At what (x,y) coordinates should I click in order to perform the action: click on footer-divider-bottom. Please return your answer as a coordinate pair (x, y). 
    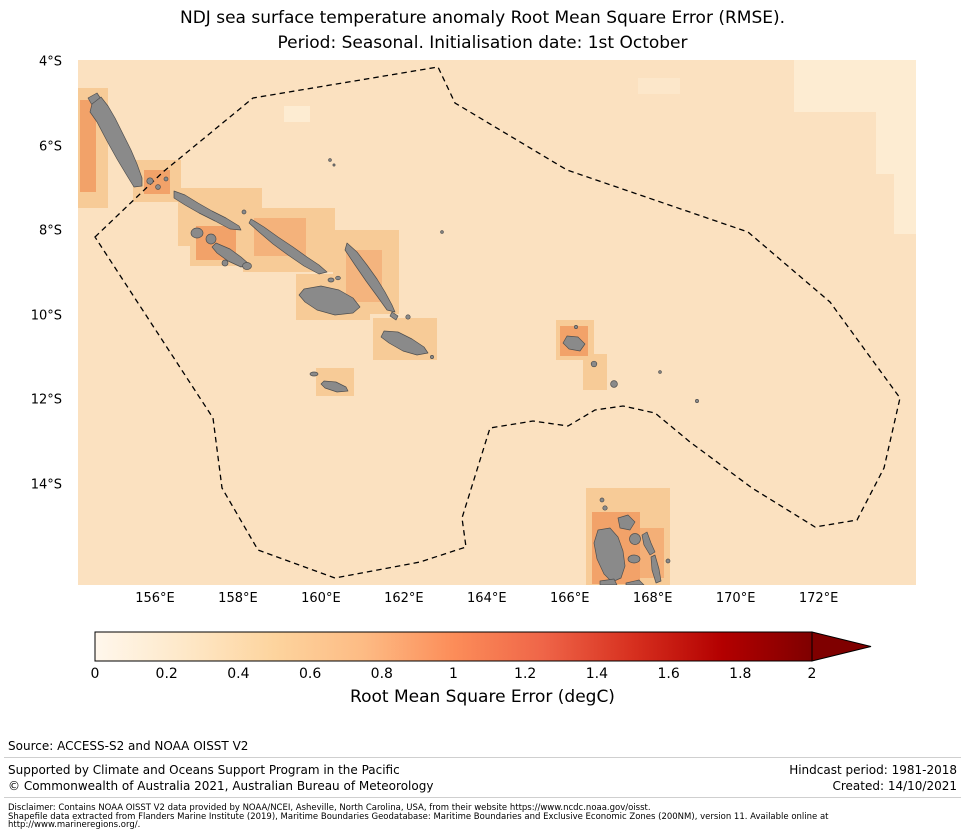
    Looking at the image, I should click on (482, 797).